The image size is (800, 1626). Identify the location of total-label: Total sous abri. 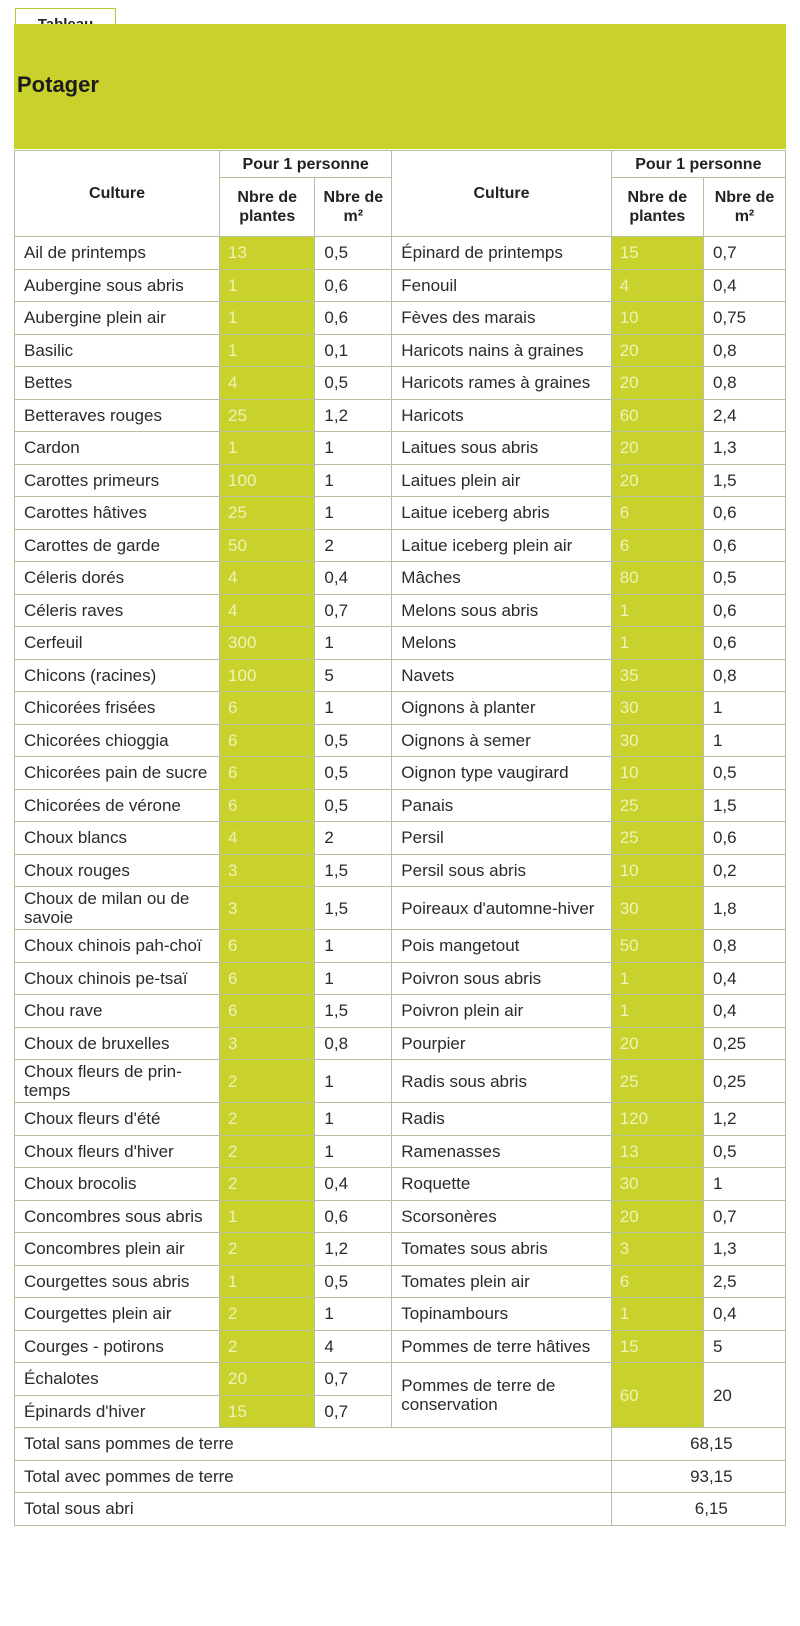
(313, 1509).